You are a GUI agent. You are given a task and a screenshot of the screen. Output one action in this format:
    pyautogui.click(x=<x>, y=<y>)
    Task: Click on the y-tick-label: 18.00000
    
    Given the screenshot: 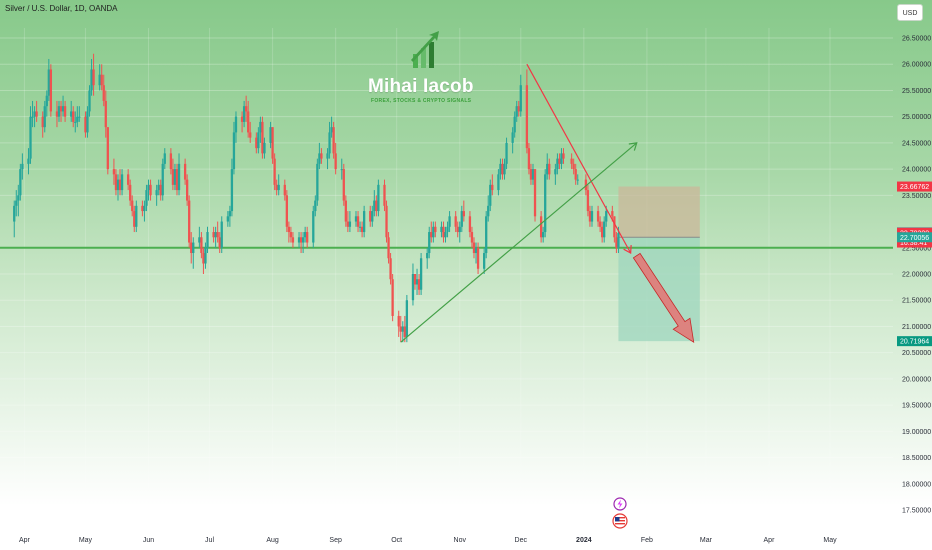 What is the action you would take?
    pyautogui.click(x=916, y=484)
    